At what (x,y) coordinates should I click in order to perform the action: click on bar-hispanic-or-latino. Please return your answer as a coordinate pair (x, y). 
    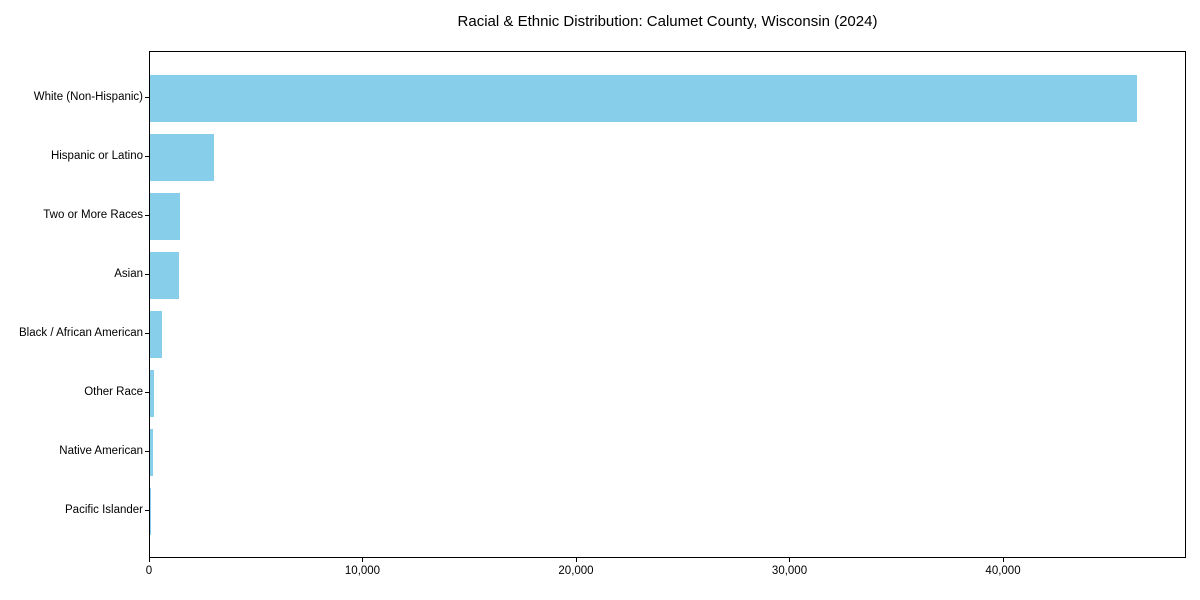
    Looking at the image, I should click on (182, 157).